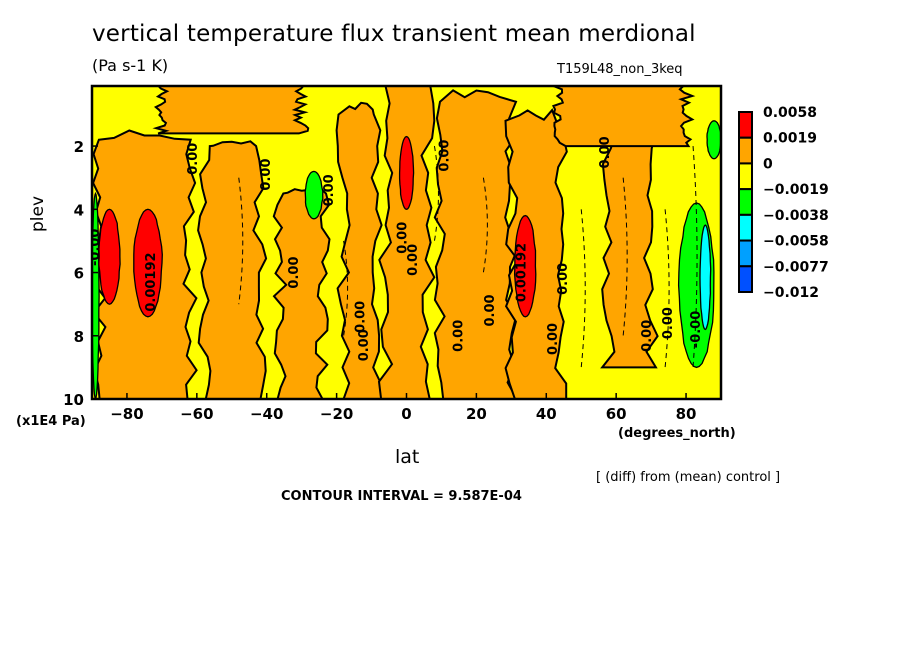  What do you see at coordinates (79, 337) in the screenshot?
I see `y-tick-label: 8` at bounding box center [79, 337].